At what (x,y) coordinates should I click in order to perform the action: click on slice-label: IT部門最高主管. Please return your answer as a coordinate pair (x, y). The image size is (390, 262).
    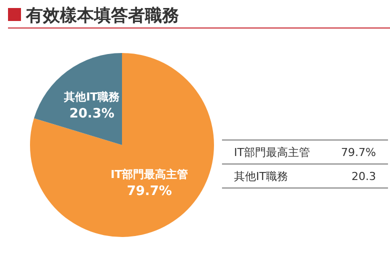
    Looking at the image, I should click on (149, 174).